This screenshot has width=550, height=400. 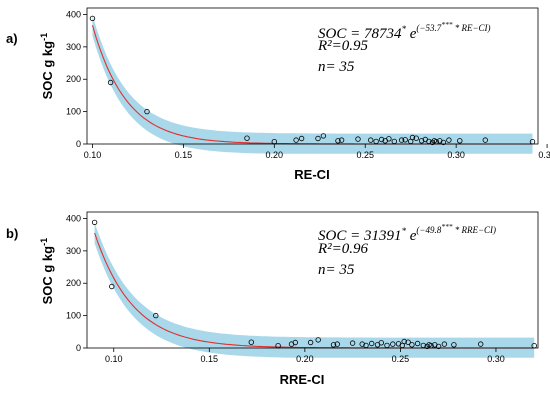 I want to click on r2-label-b: R²=0.96, so click(x=343, y=249).